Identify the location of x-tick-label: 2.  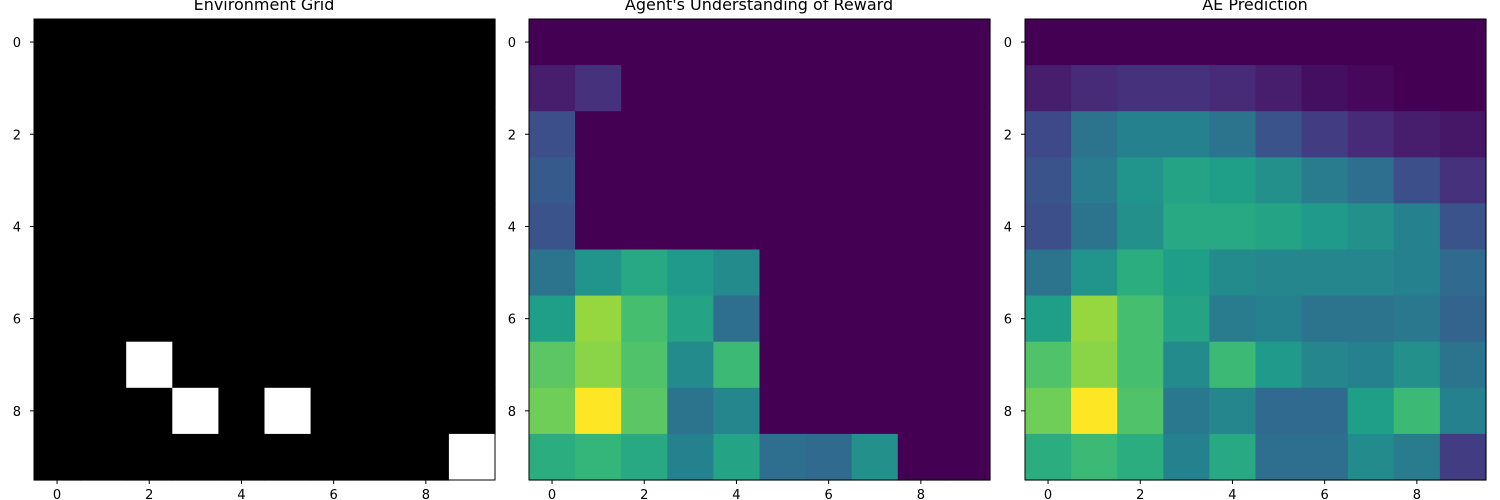
(644, 494).